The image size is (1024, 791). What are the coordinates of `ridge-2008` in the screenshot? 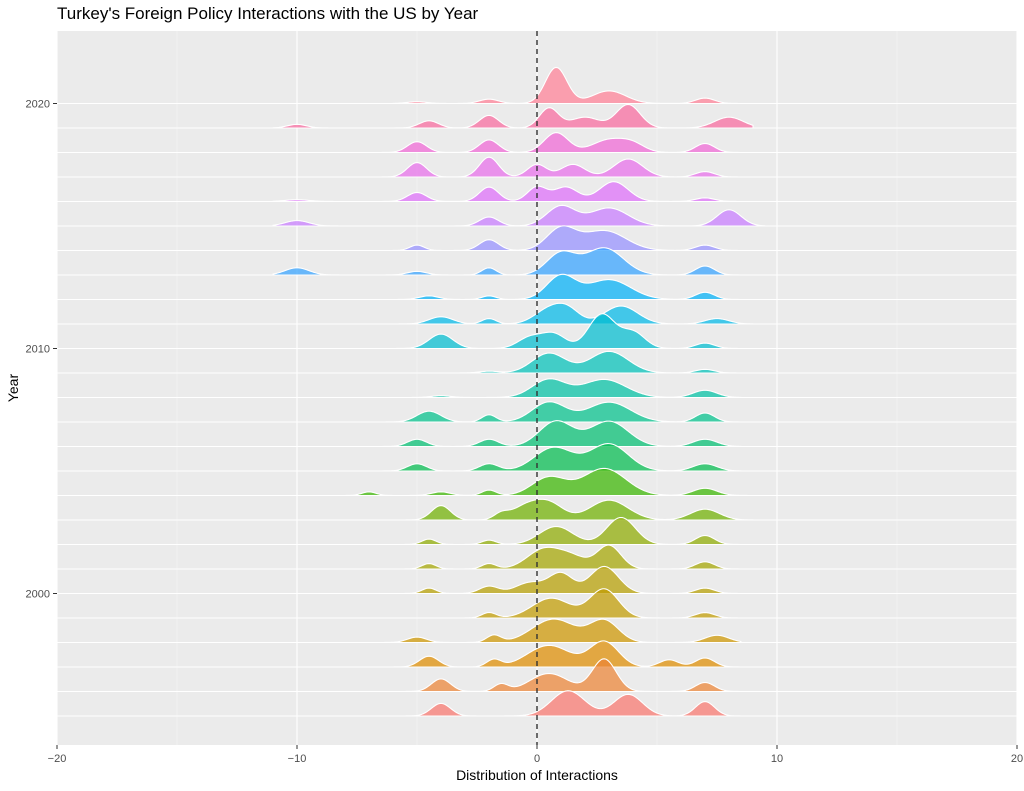 It's located at (531, 388).